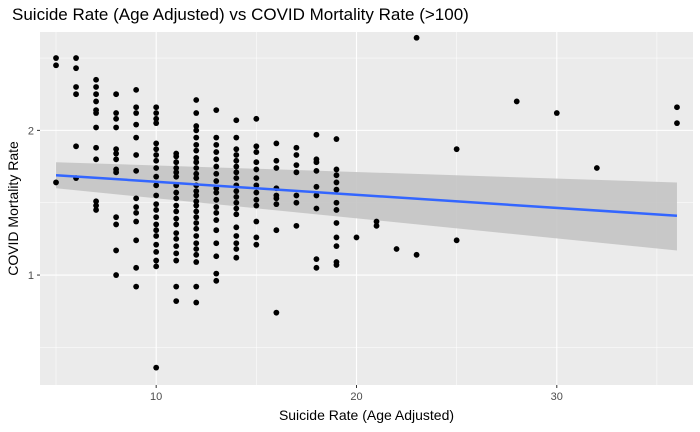 The height and width of the screenshot is (432, 700). Describe the element at coordinates (356, 397) in the screenshot. I see `x-tick-label: 20` at that location.